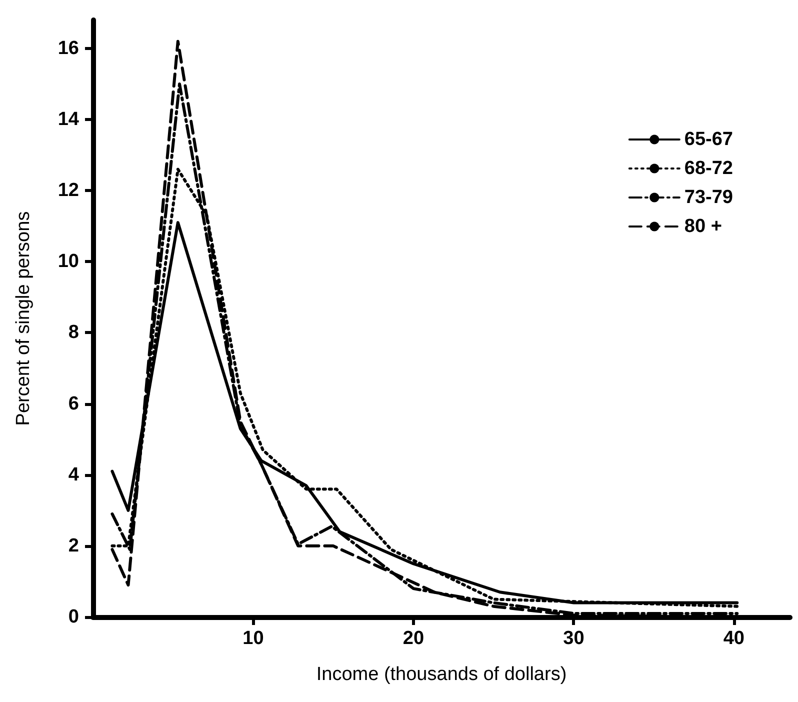  I want to click on legend-label: 73-79, so click(709, 197).